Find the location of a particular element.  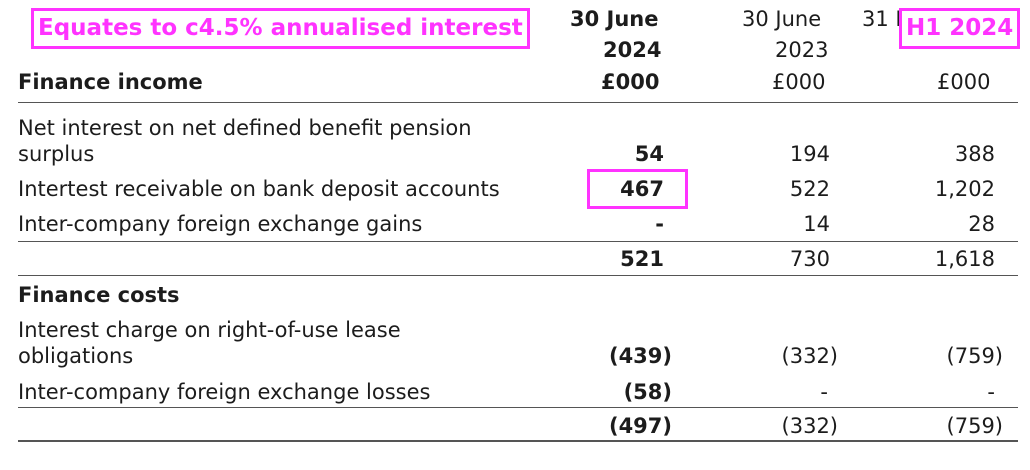

row-value-dec: 388 is located at coordinates (974, 154).